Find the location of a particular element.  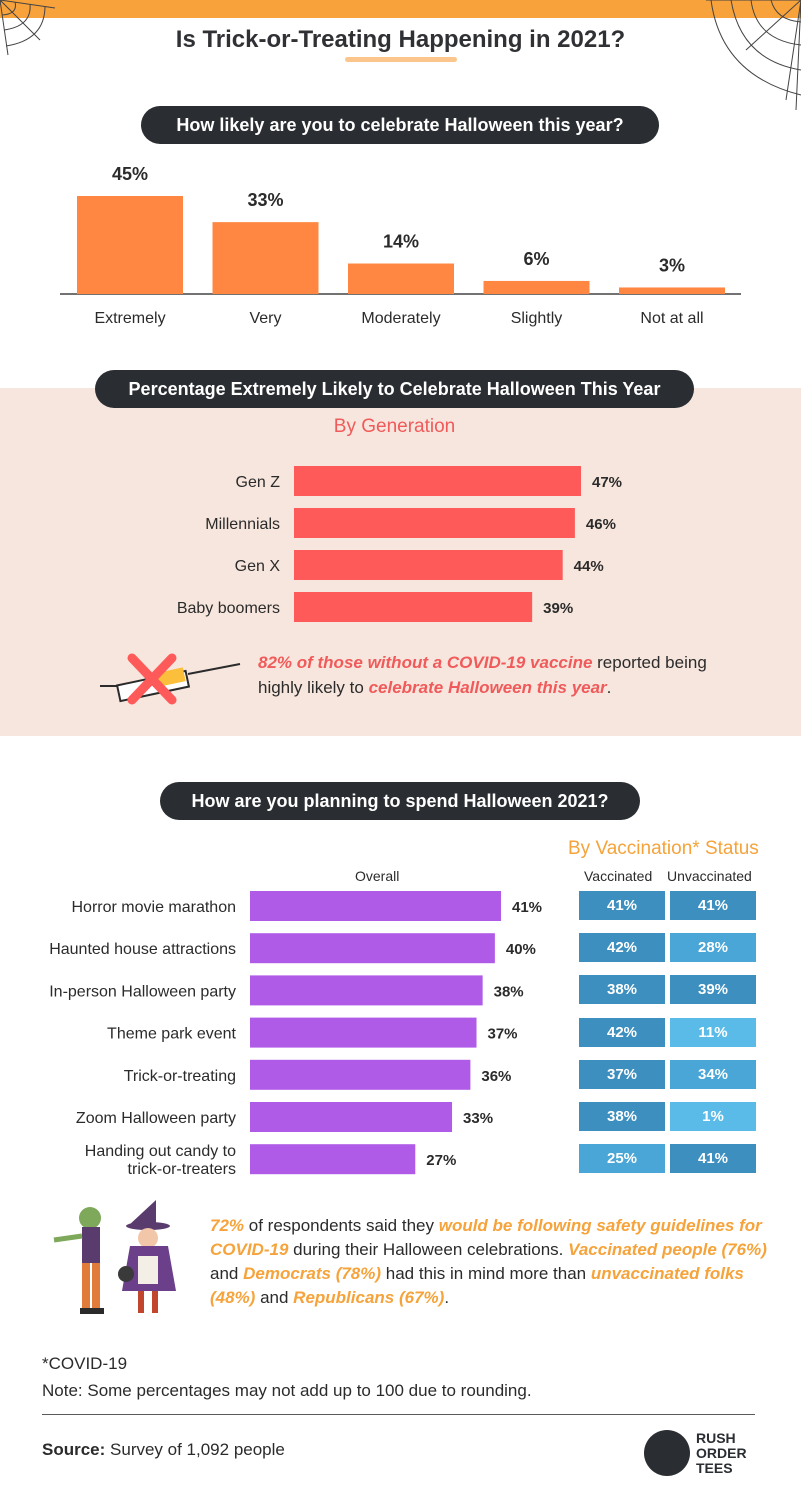

chart1-value-label: 45% is located at coordinates (130, 174).